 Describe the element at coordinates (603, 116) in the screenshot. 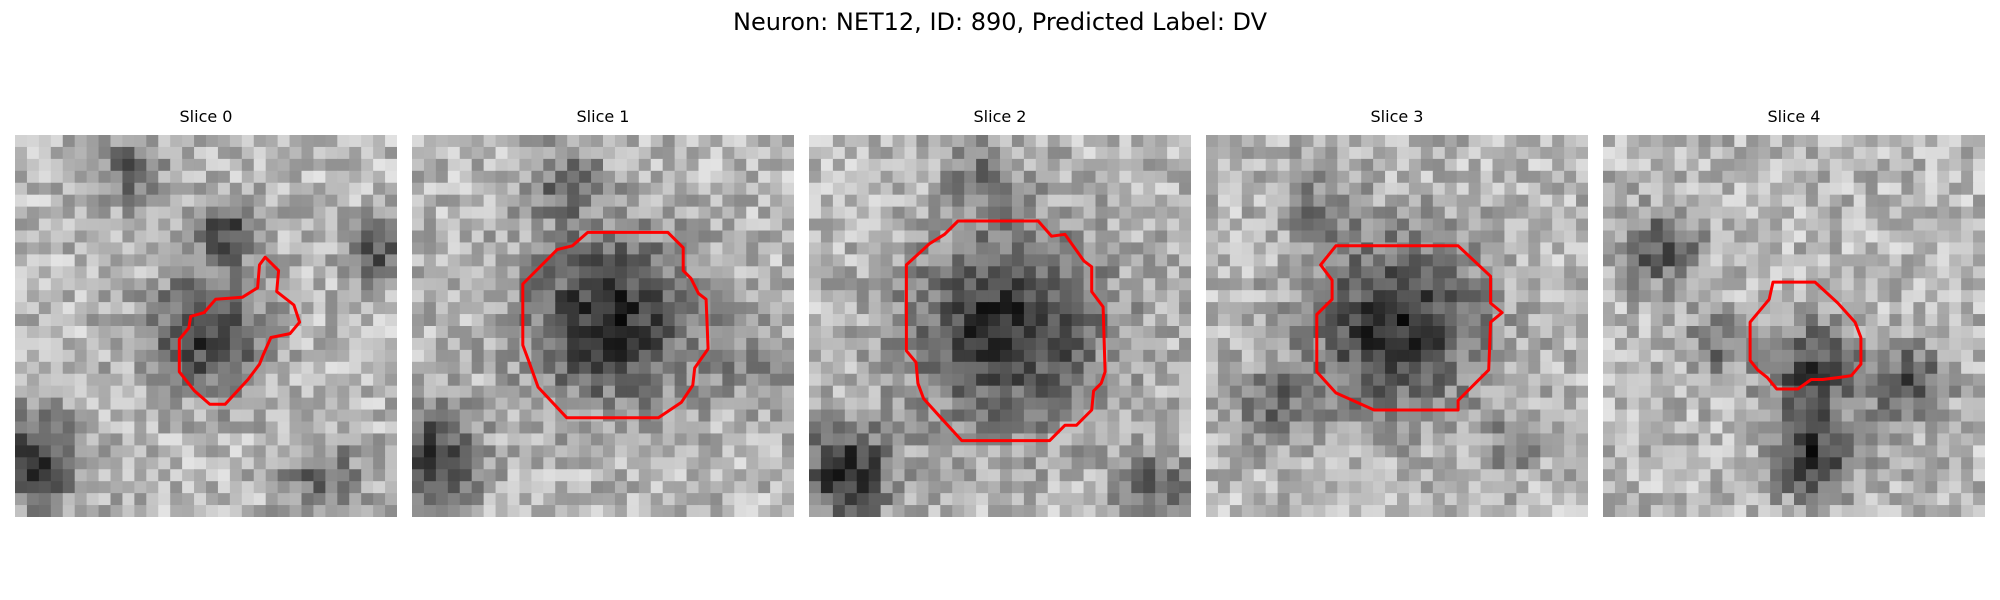

I see `slice-title: Slice 1` at that location.